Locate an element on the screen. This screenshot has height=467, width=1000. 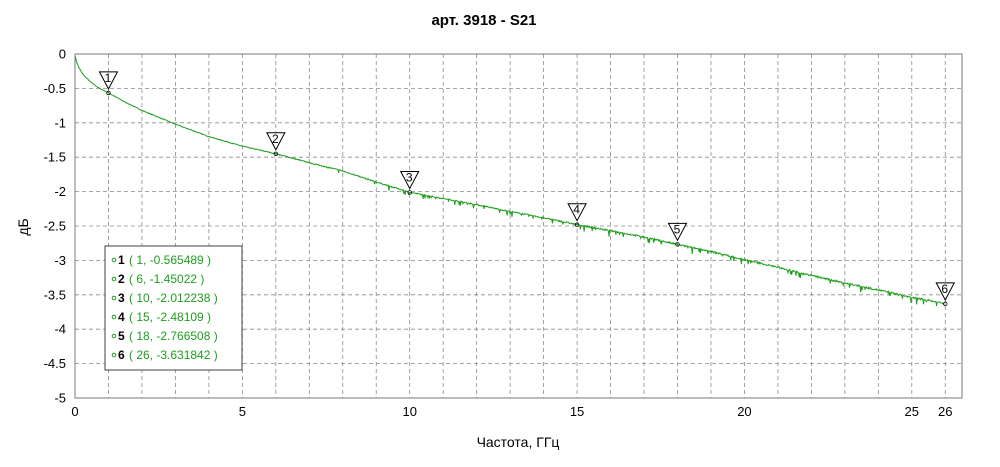
legend-marker-value: ( 10, -2.012238 ) is located at coordinates (173, 298).